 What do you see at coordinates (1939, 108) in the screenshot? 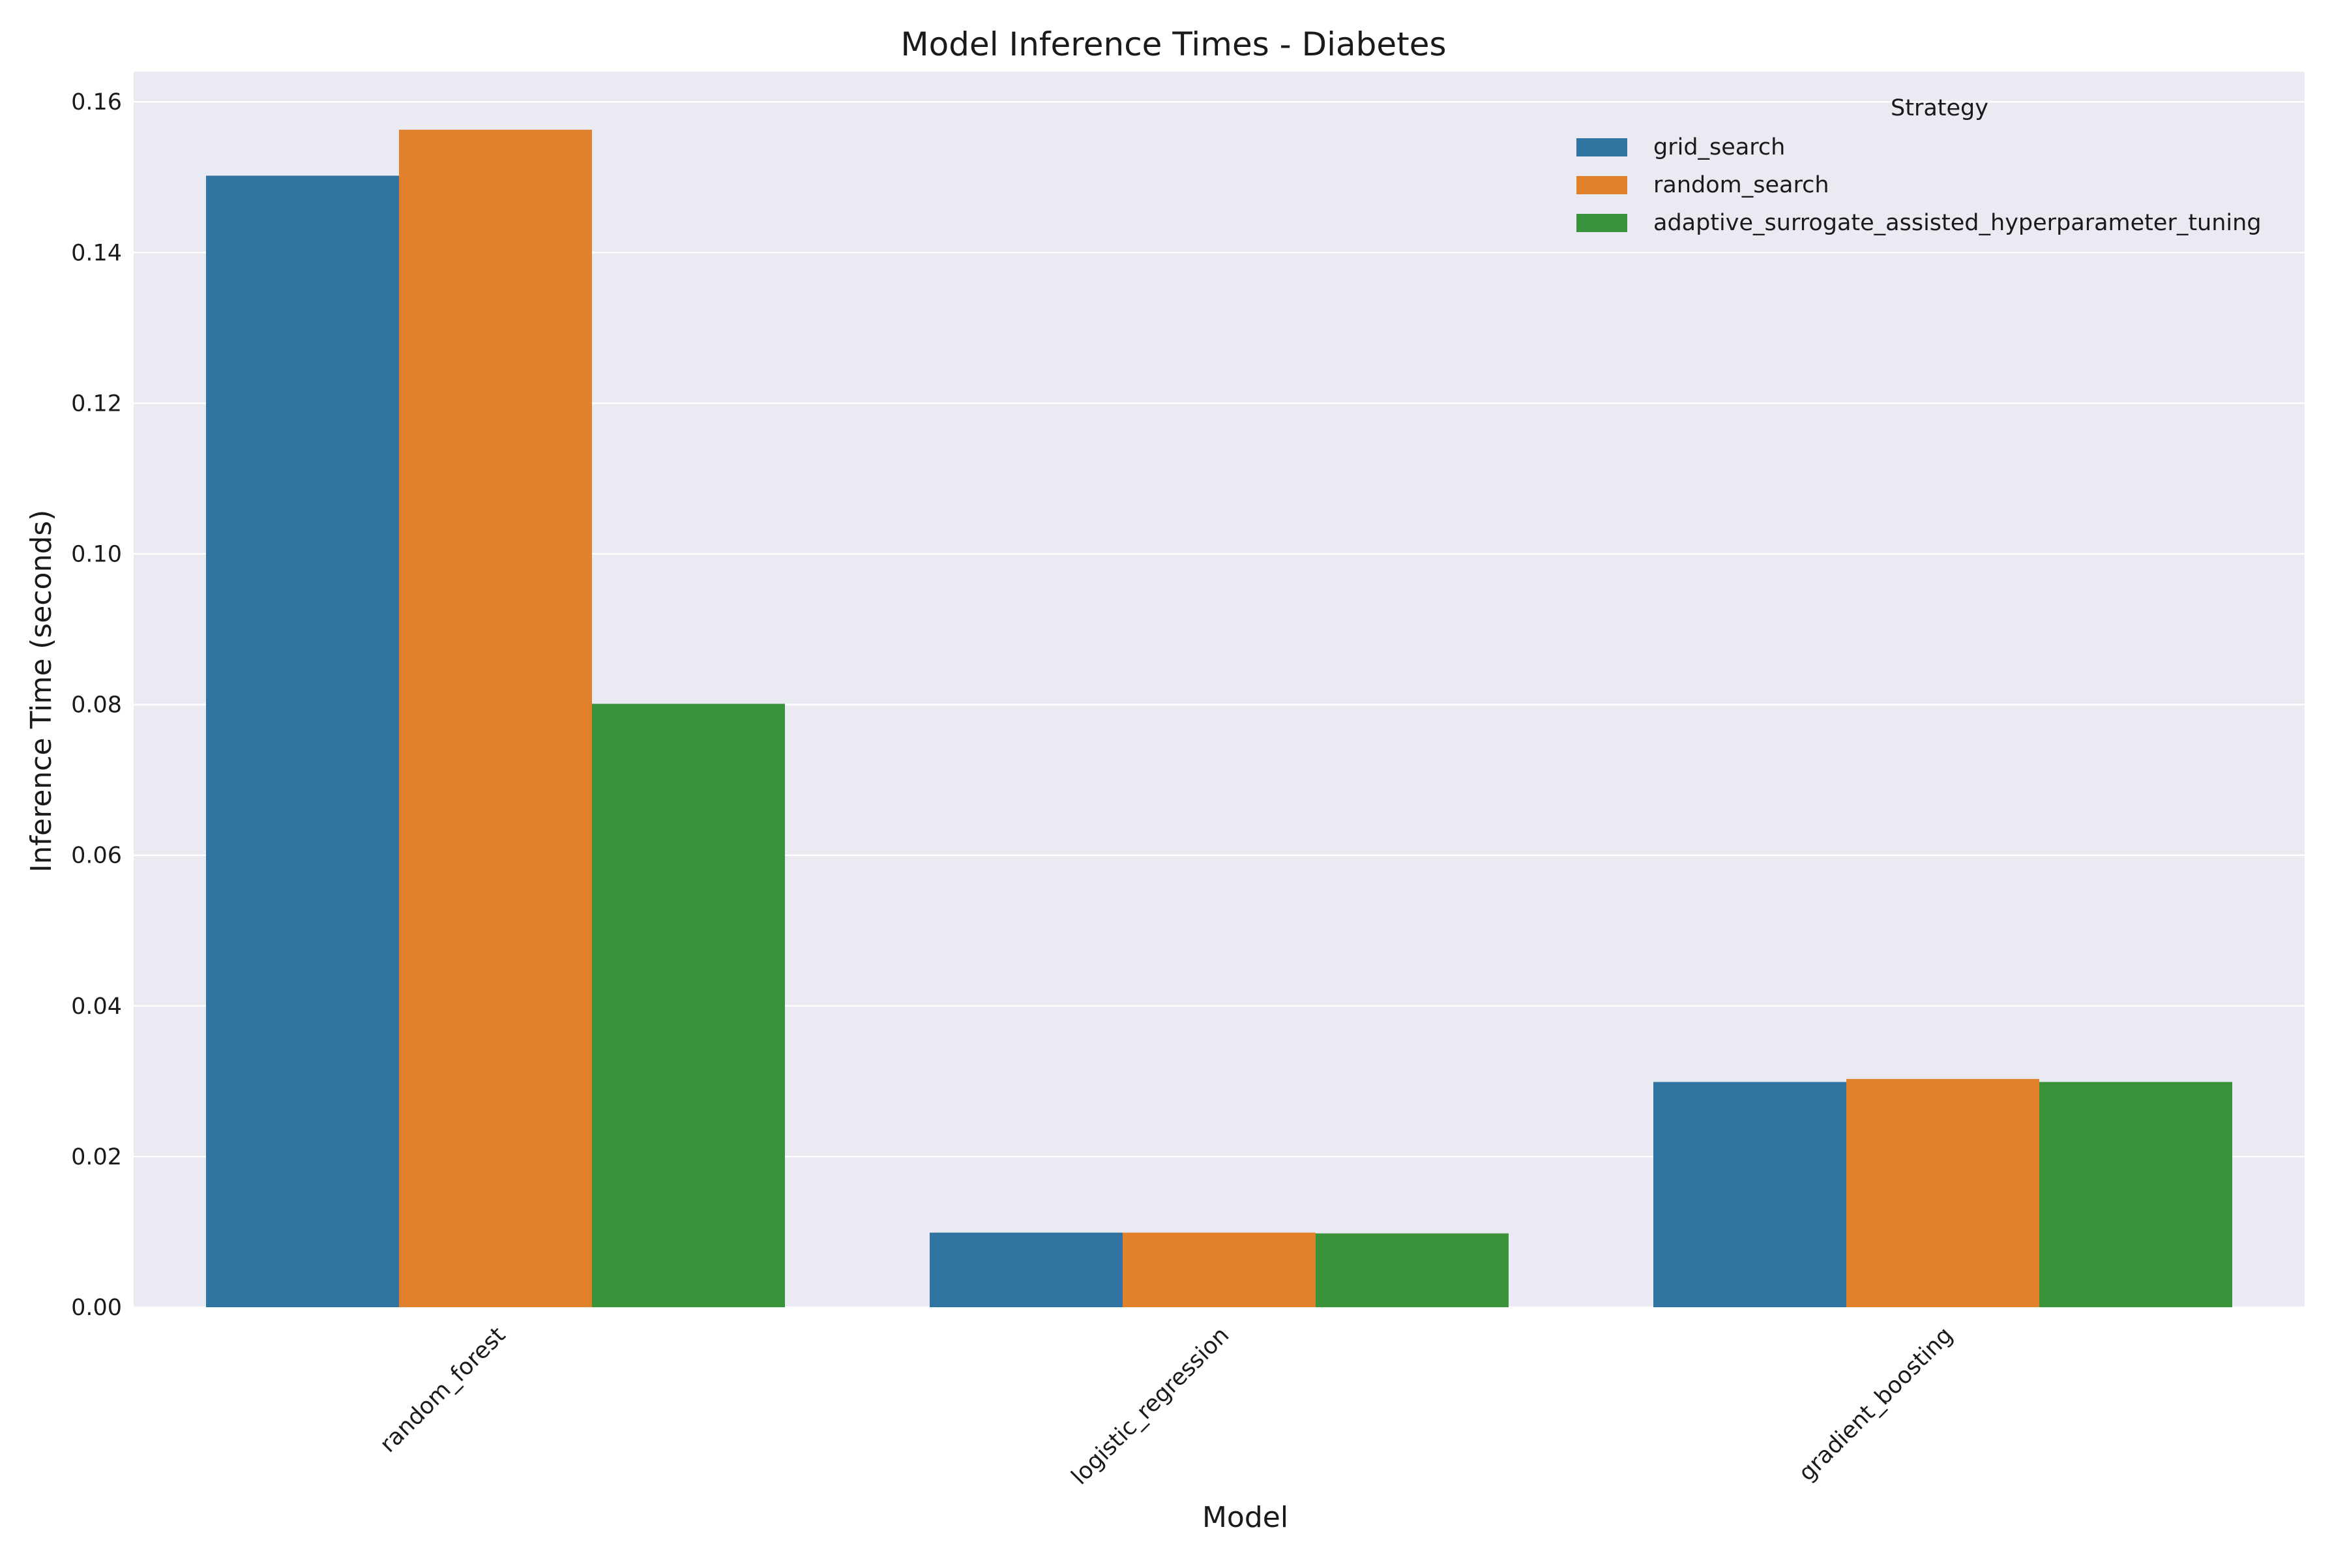
I see `legend-title: Strategy` at bounding box center [1939, 108].